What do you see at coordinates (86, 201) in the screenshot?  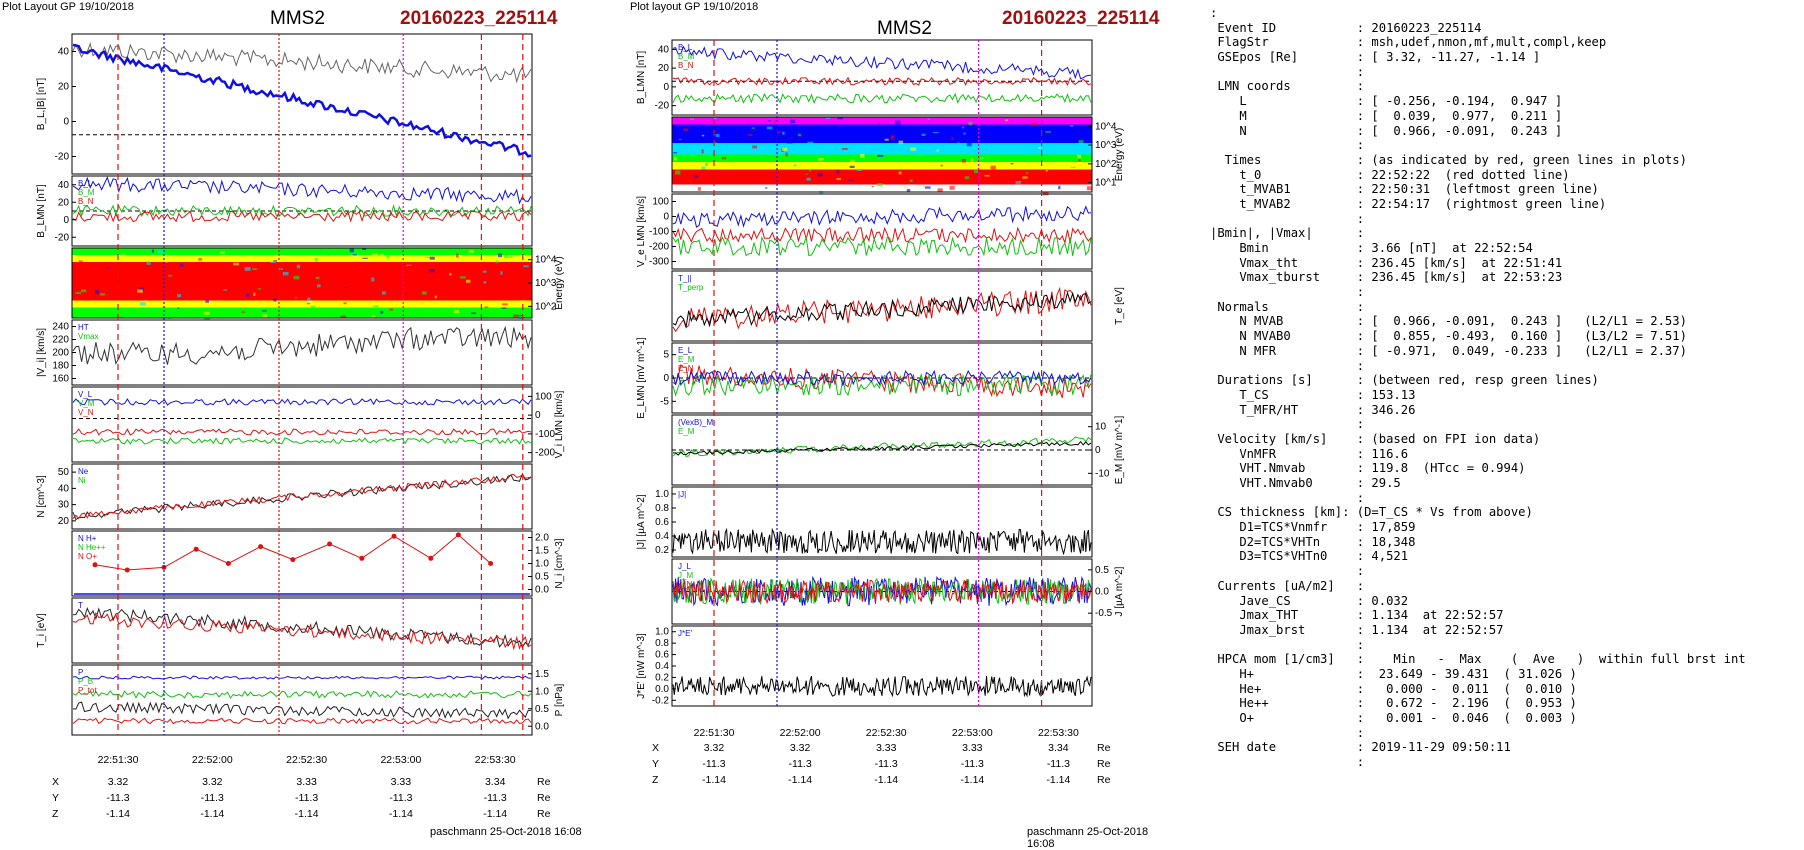 I see `legend-entry: B_N` at bounding box center [86, 201].